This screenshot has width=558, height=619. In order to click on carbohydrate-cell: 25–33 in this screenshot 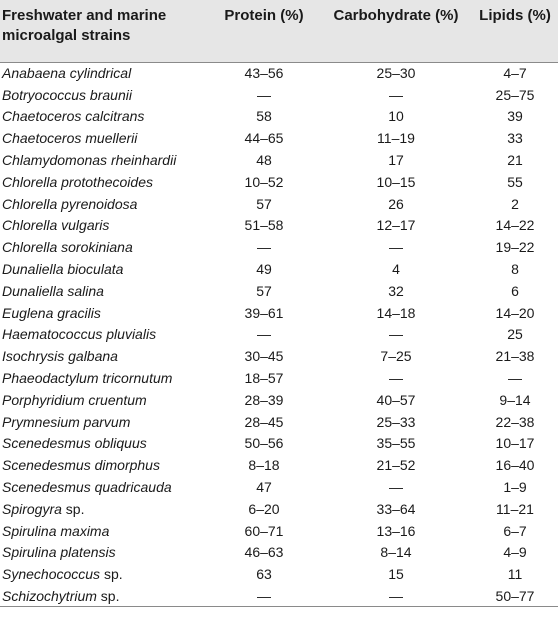, I will do `click(396, 421)`.